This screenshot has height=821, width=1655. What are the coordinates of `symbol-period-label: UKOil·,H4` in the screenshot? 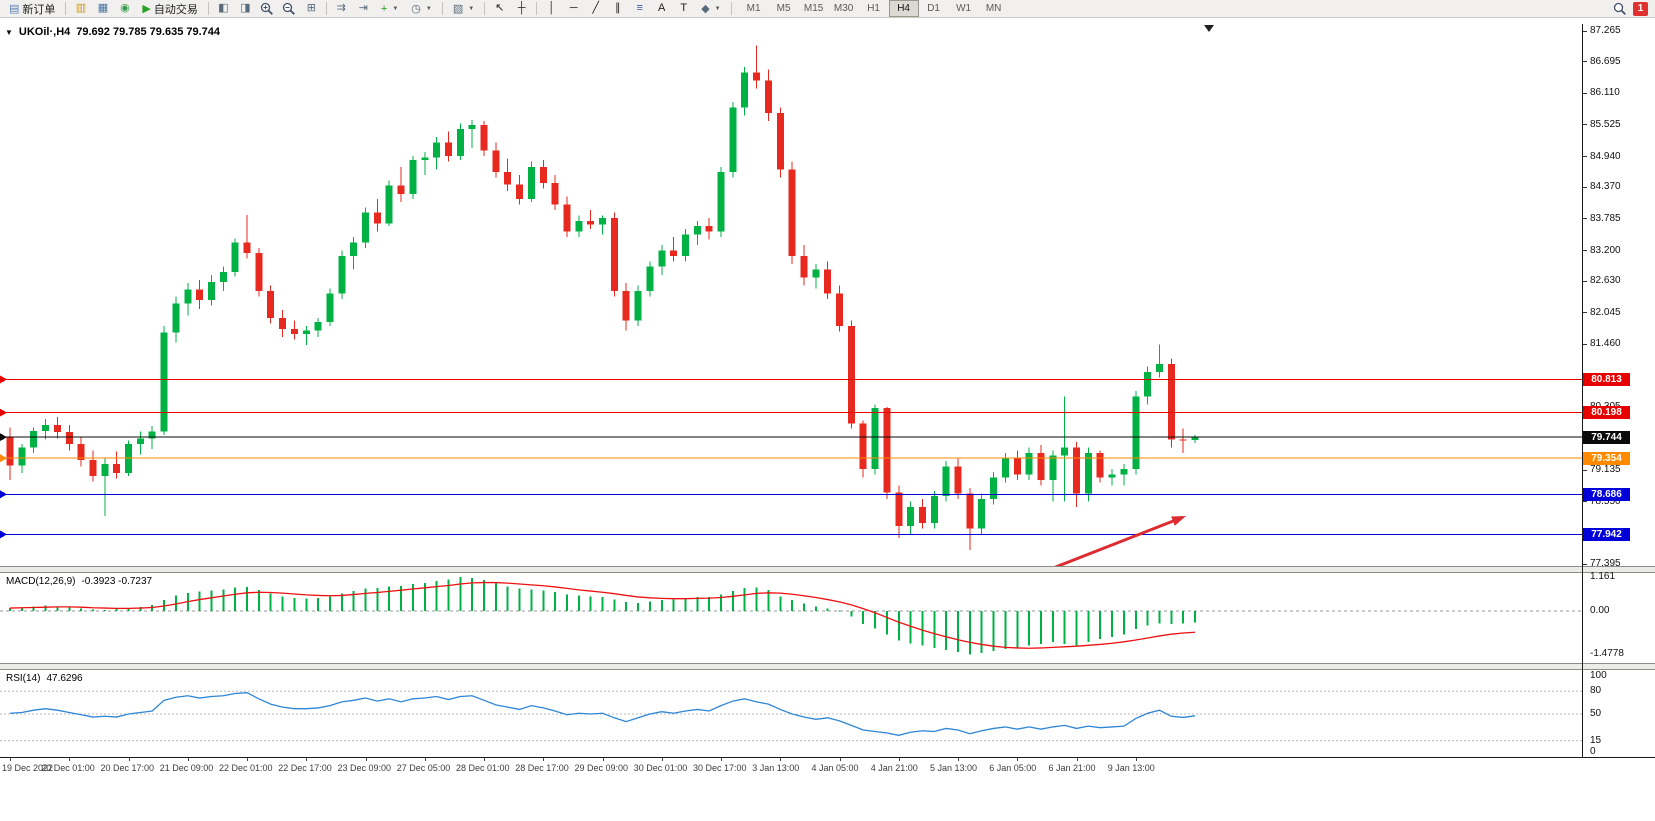 It's located at (44, 32).